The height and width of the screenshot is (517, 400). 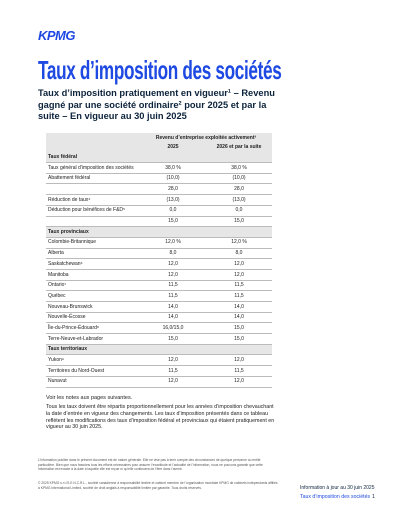 I want to click on page-number: 1, so click(x=373, y=497).